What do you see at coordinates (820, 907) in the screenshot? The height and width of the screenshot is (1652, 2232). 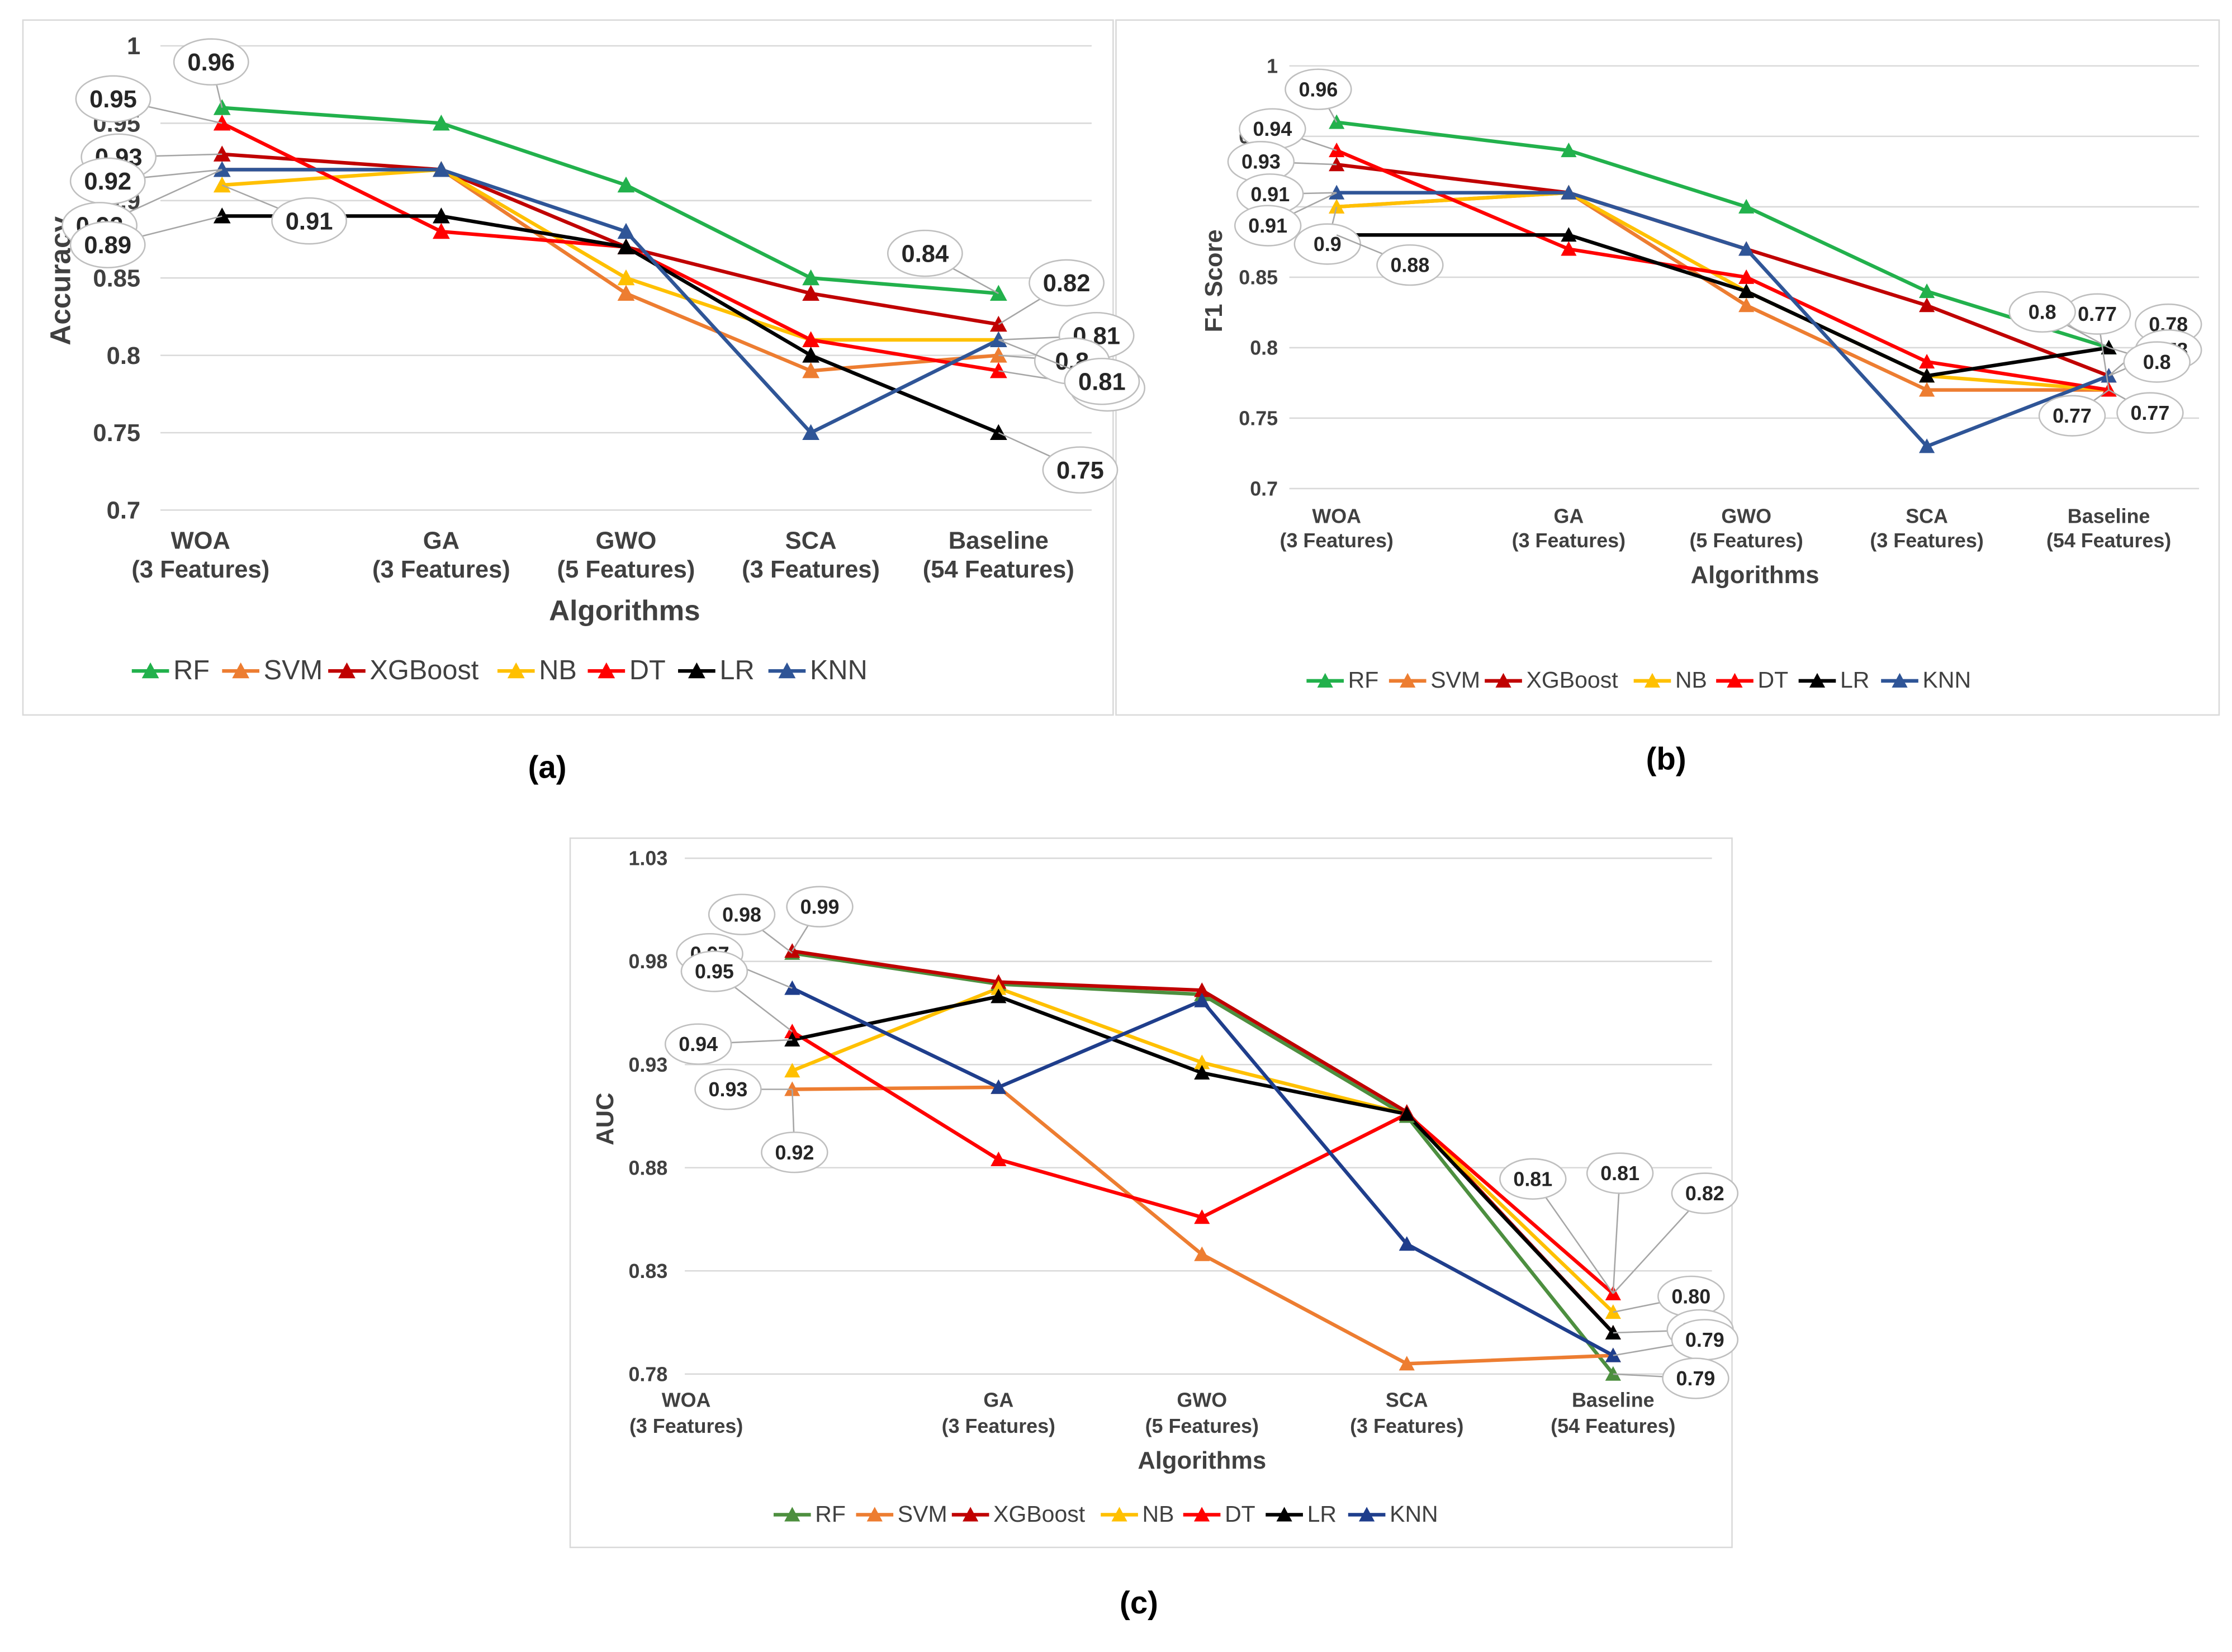 I see `data-label: 0.99` at bounding box center [820, 907].